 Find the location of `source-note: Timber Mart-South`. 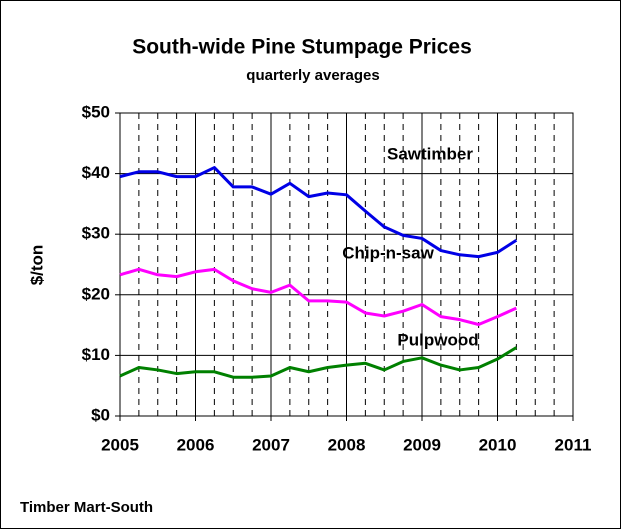

source-note: Timber Mart-South is located at coordinates (86, 507).